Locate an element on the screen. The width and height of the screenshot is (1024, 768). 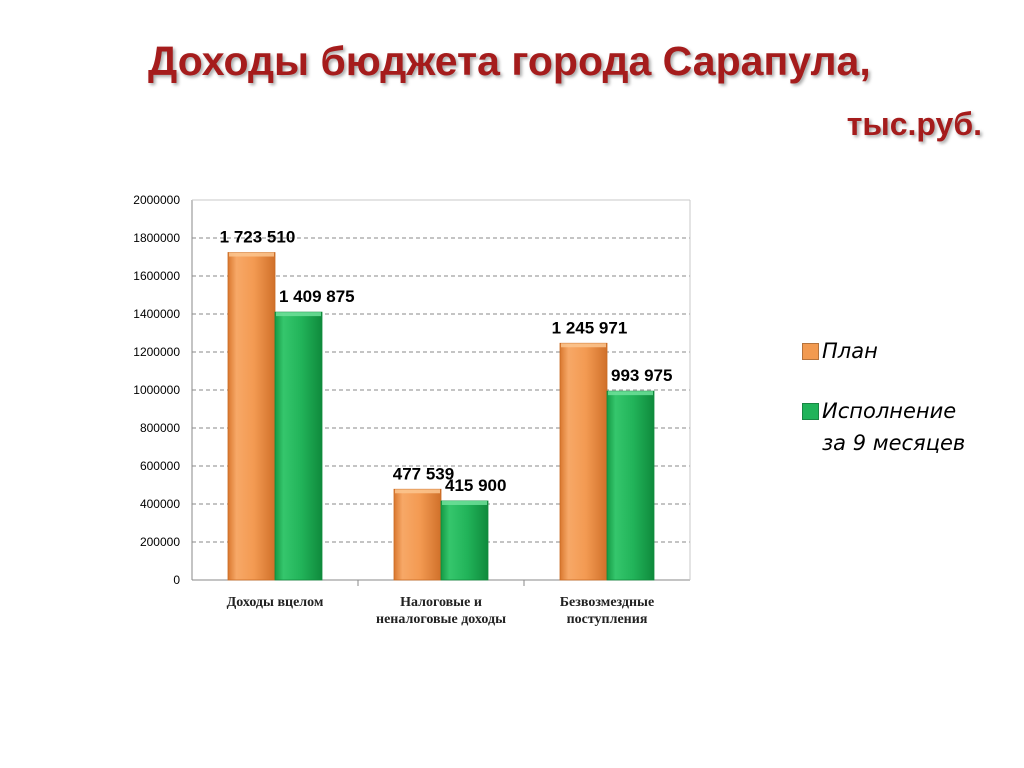
data-label-plan: 477 539 is located at coordinates (423, 473).